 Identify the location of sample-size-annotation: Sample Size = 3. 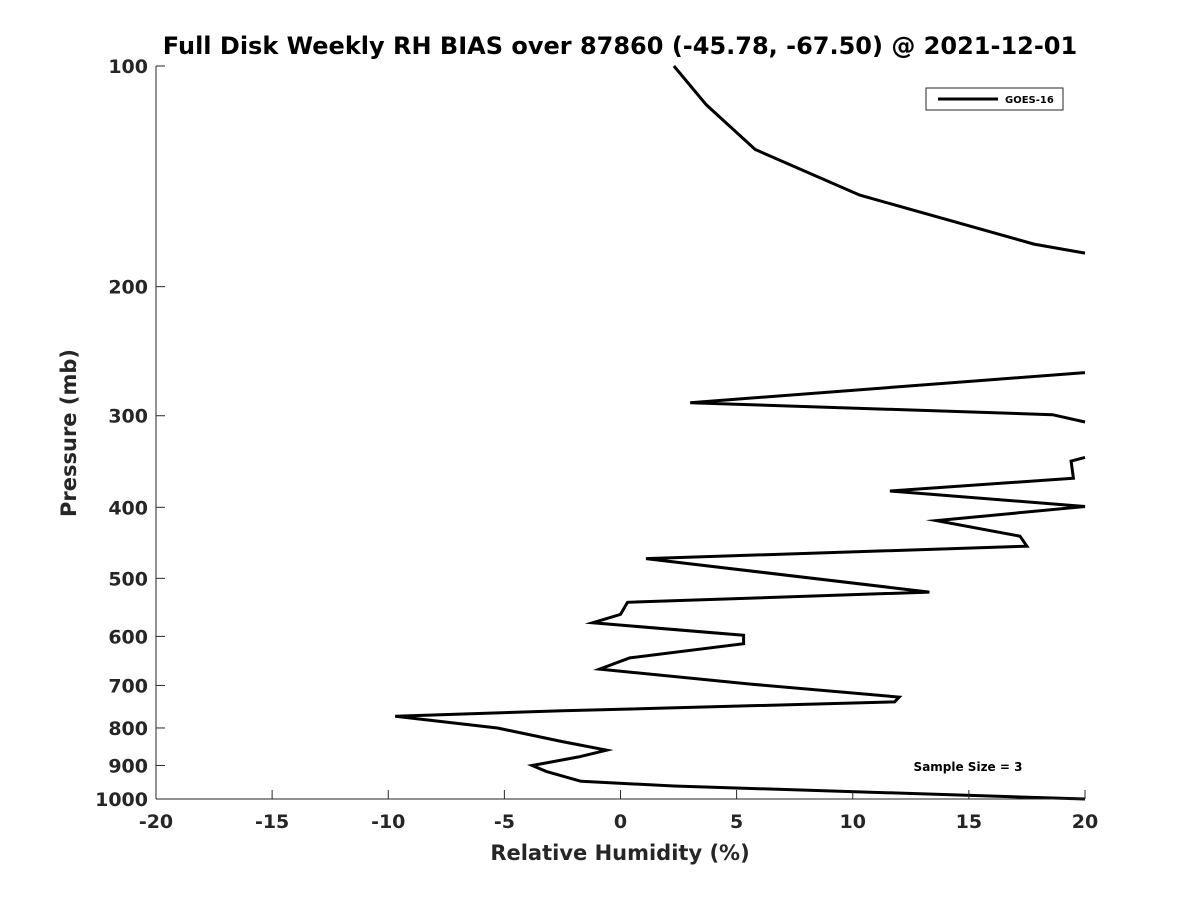
(968, 767).